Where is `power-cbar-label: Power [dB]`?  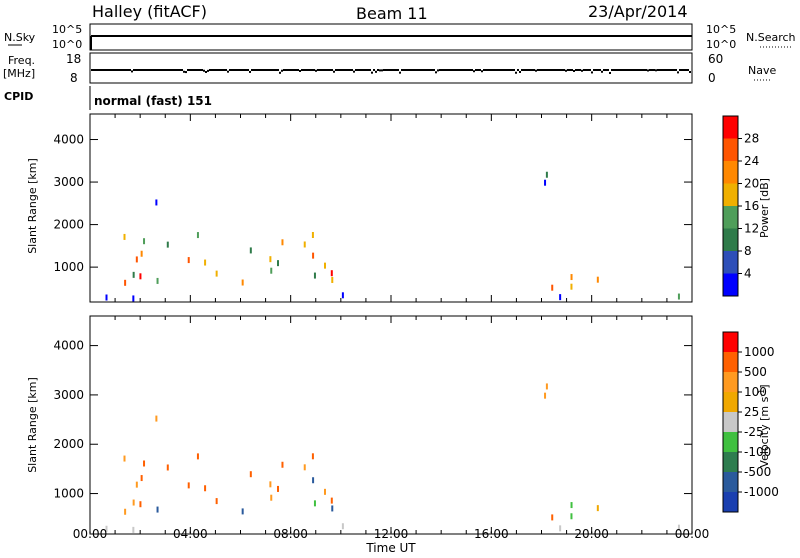 power-cbar-label: Power [dB] is located at coordinates (764, 208).